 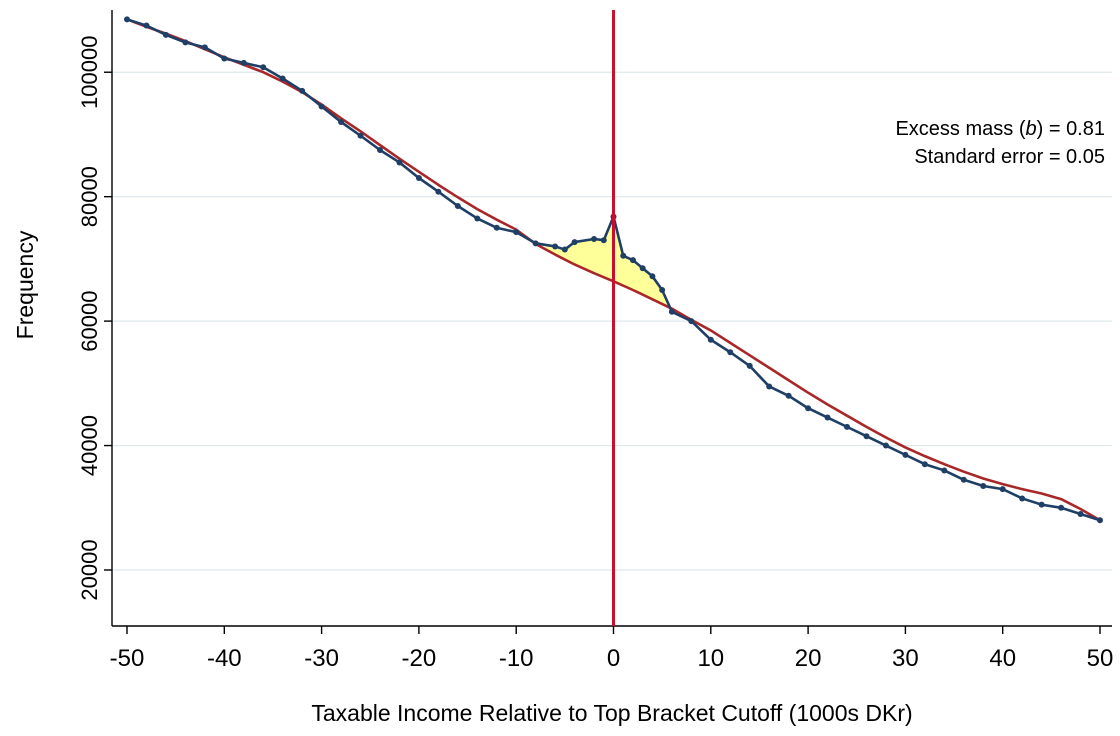 I want to click on x-tick-label: 0, so click(x=613, y=658).